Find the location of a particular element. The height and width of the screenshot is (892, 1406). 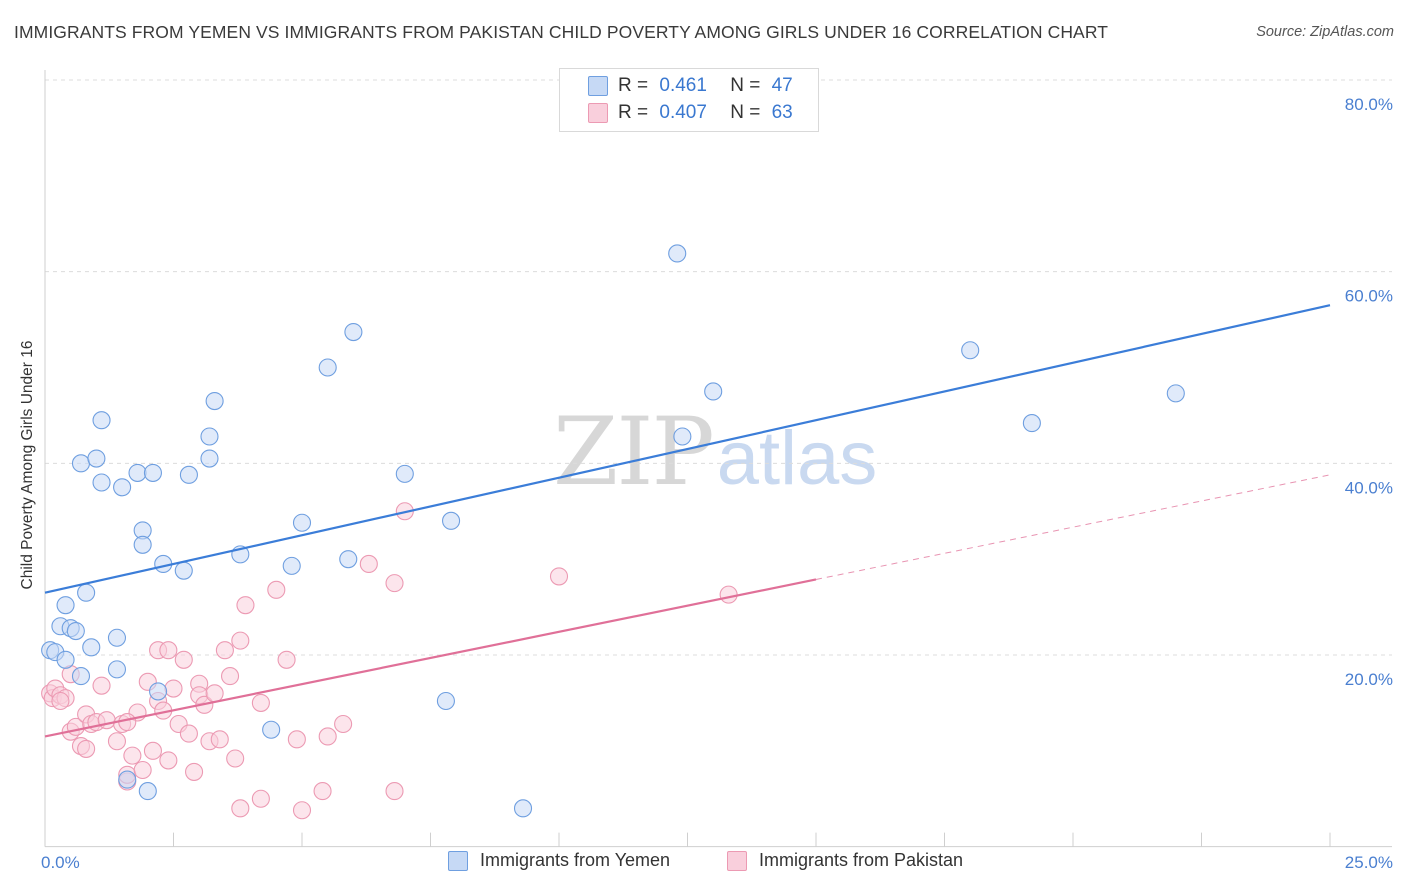

legend-bottom-label-pakistan: Immigrants from Pakistan is located at coordinates (861, 860).